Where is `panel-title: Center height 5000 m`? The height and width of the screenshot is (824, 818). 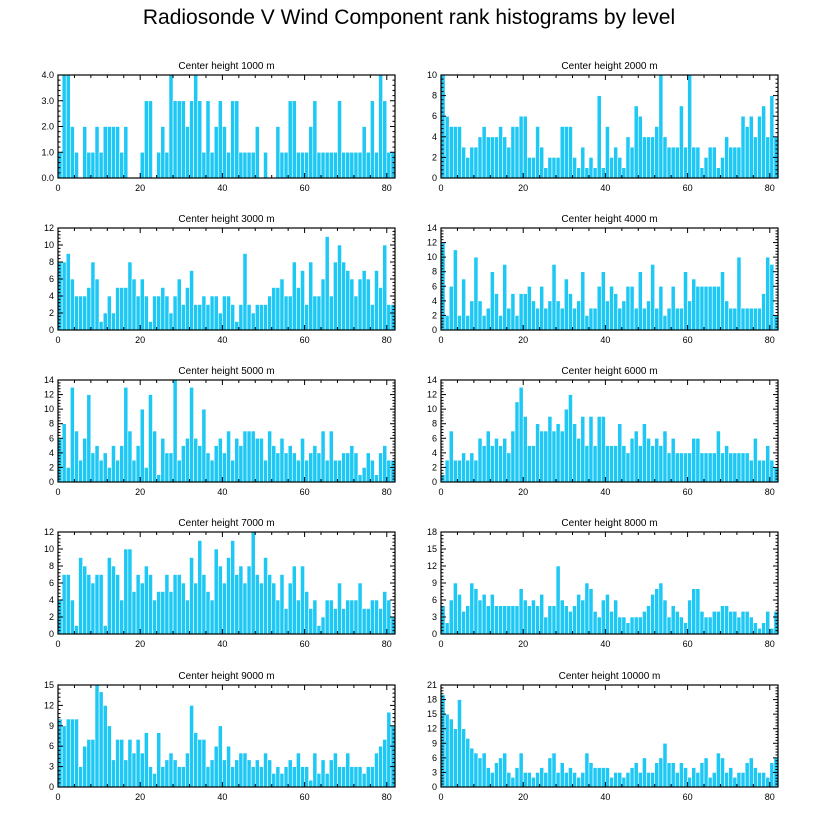 panel-title: Center height 5000 m is located at coordinates (226, 371).